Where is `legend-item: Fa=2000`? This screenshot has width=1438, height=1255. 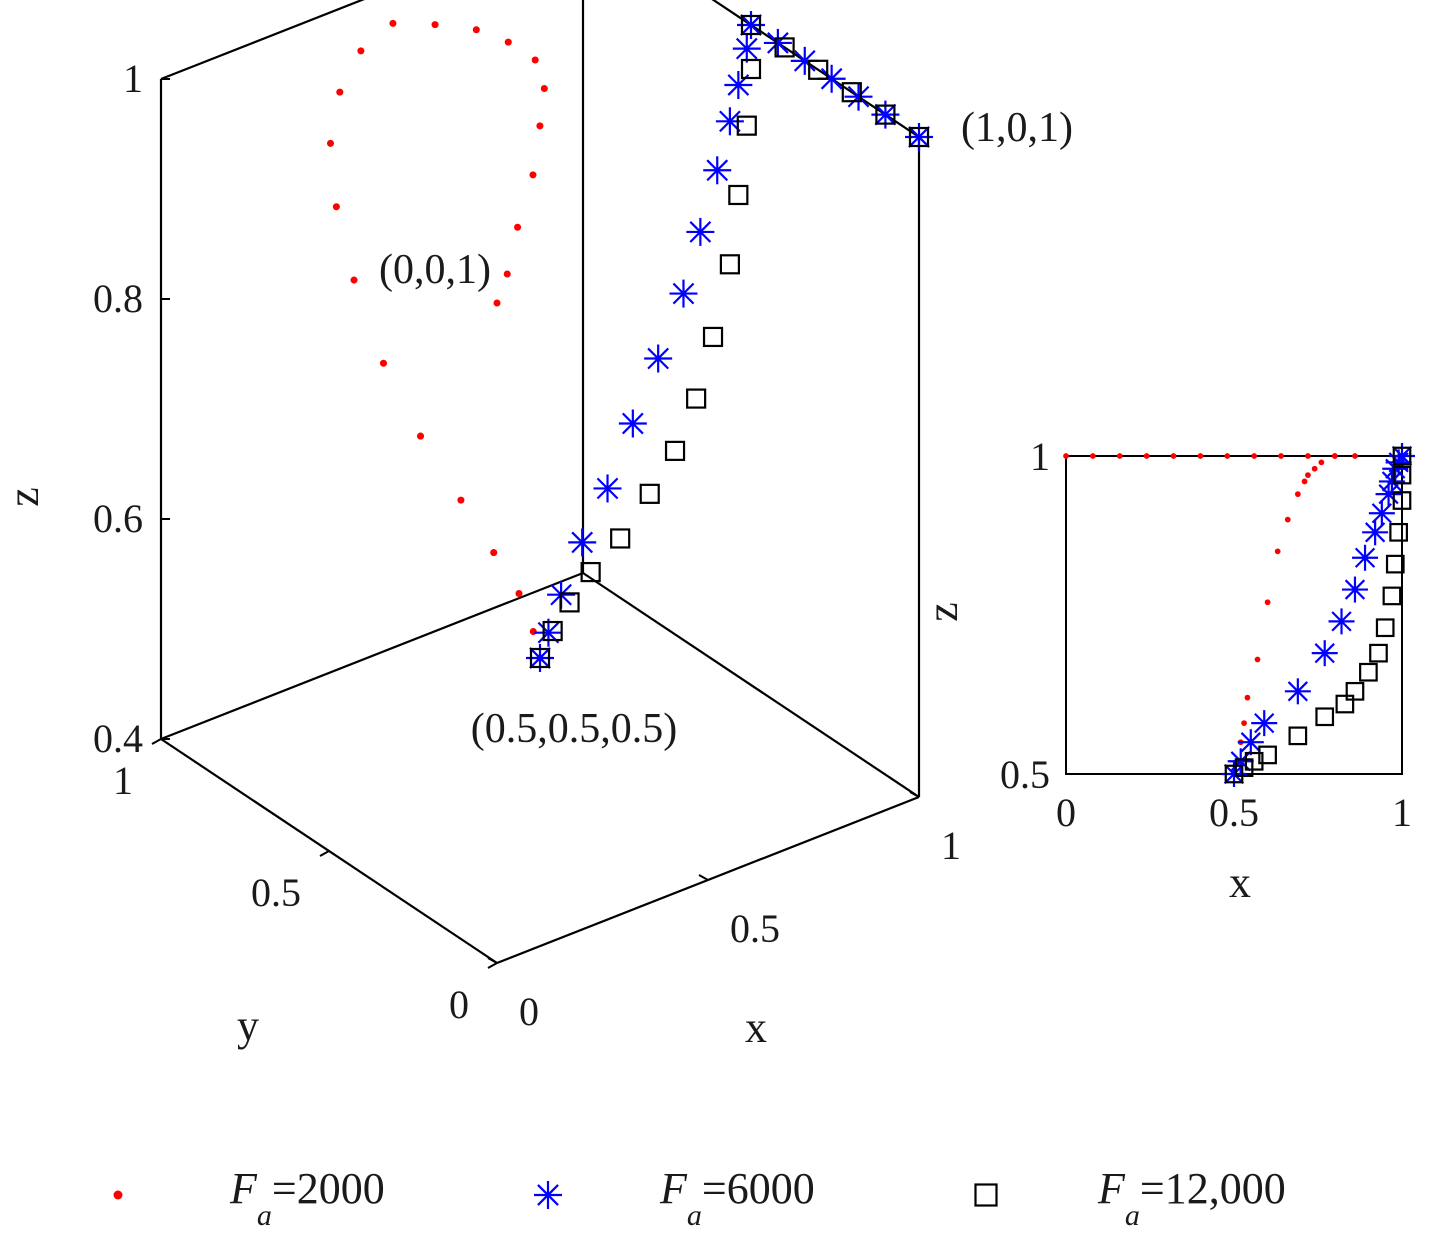
legend-item: Fa=2000 is located at coordinates (249, 1198).